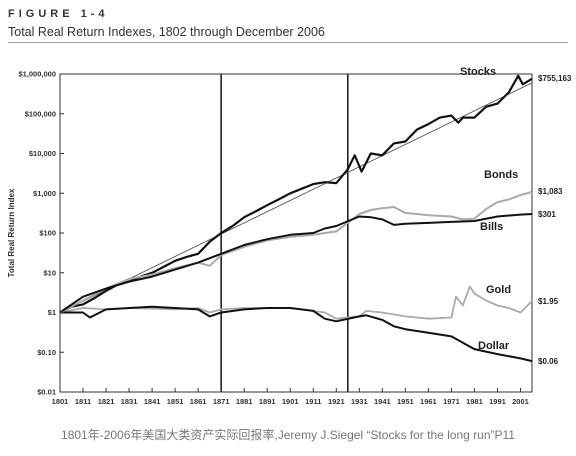 This screenshot has width=576, height=456. I want to click on x-tick-label: 1971, so click(451, 401).